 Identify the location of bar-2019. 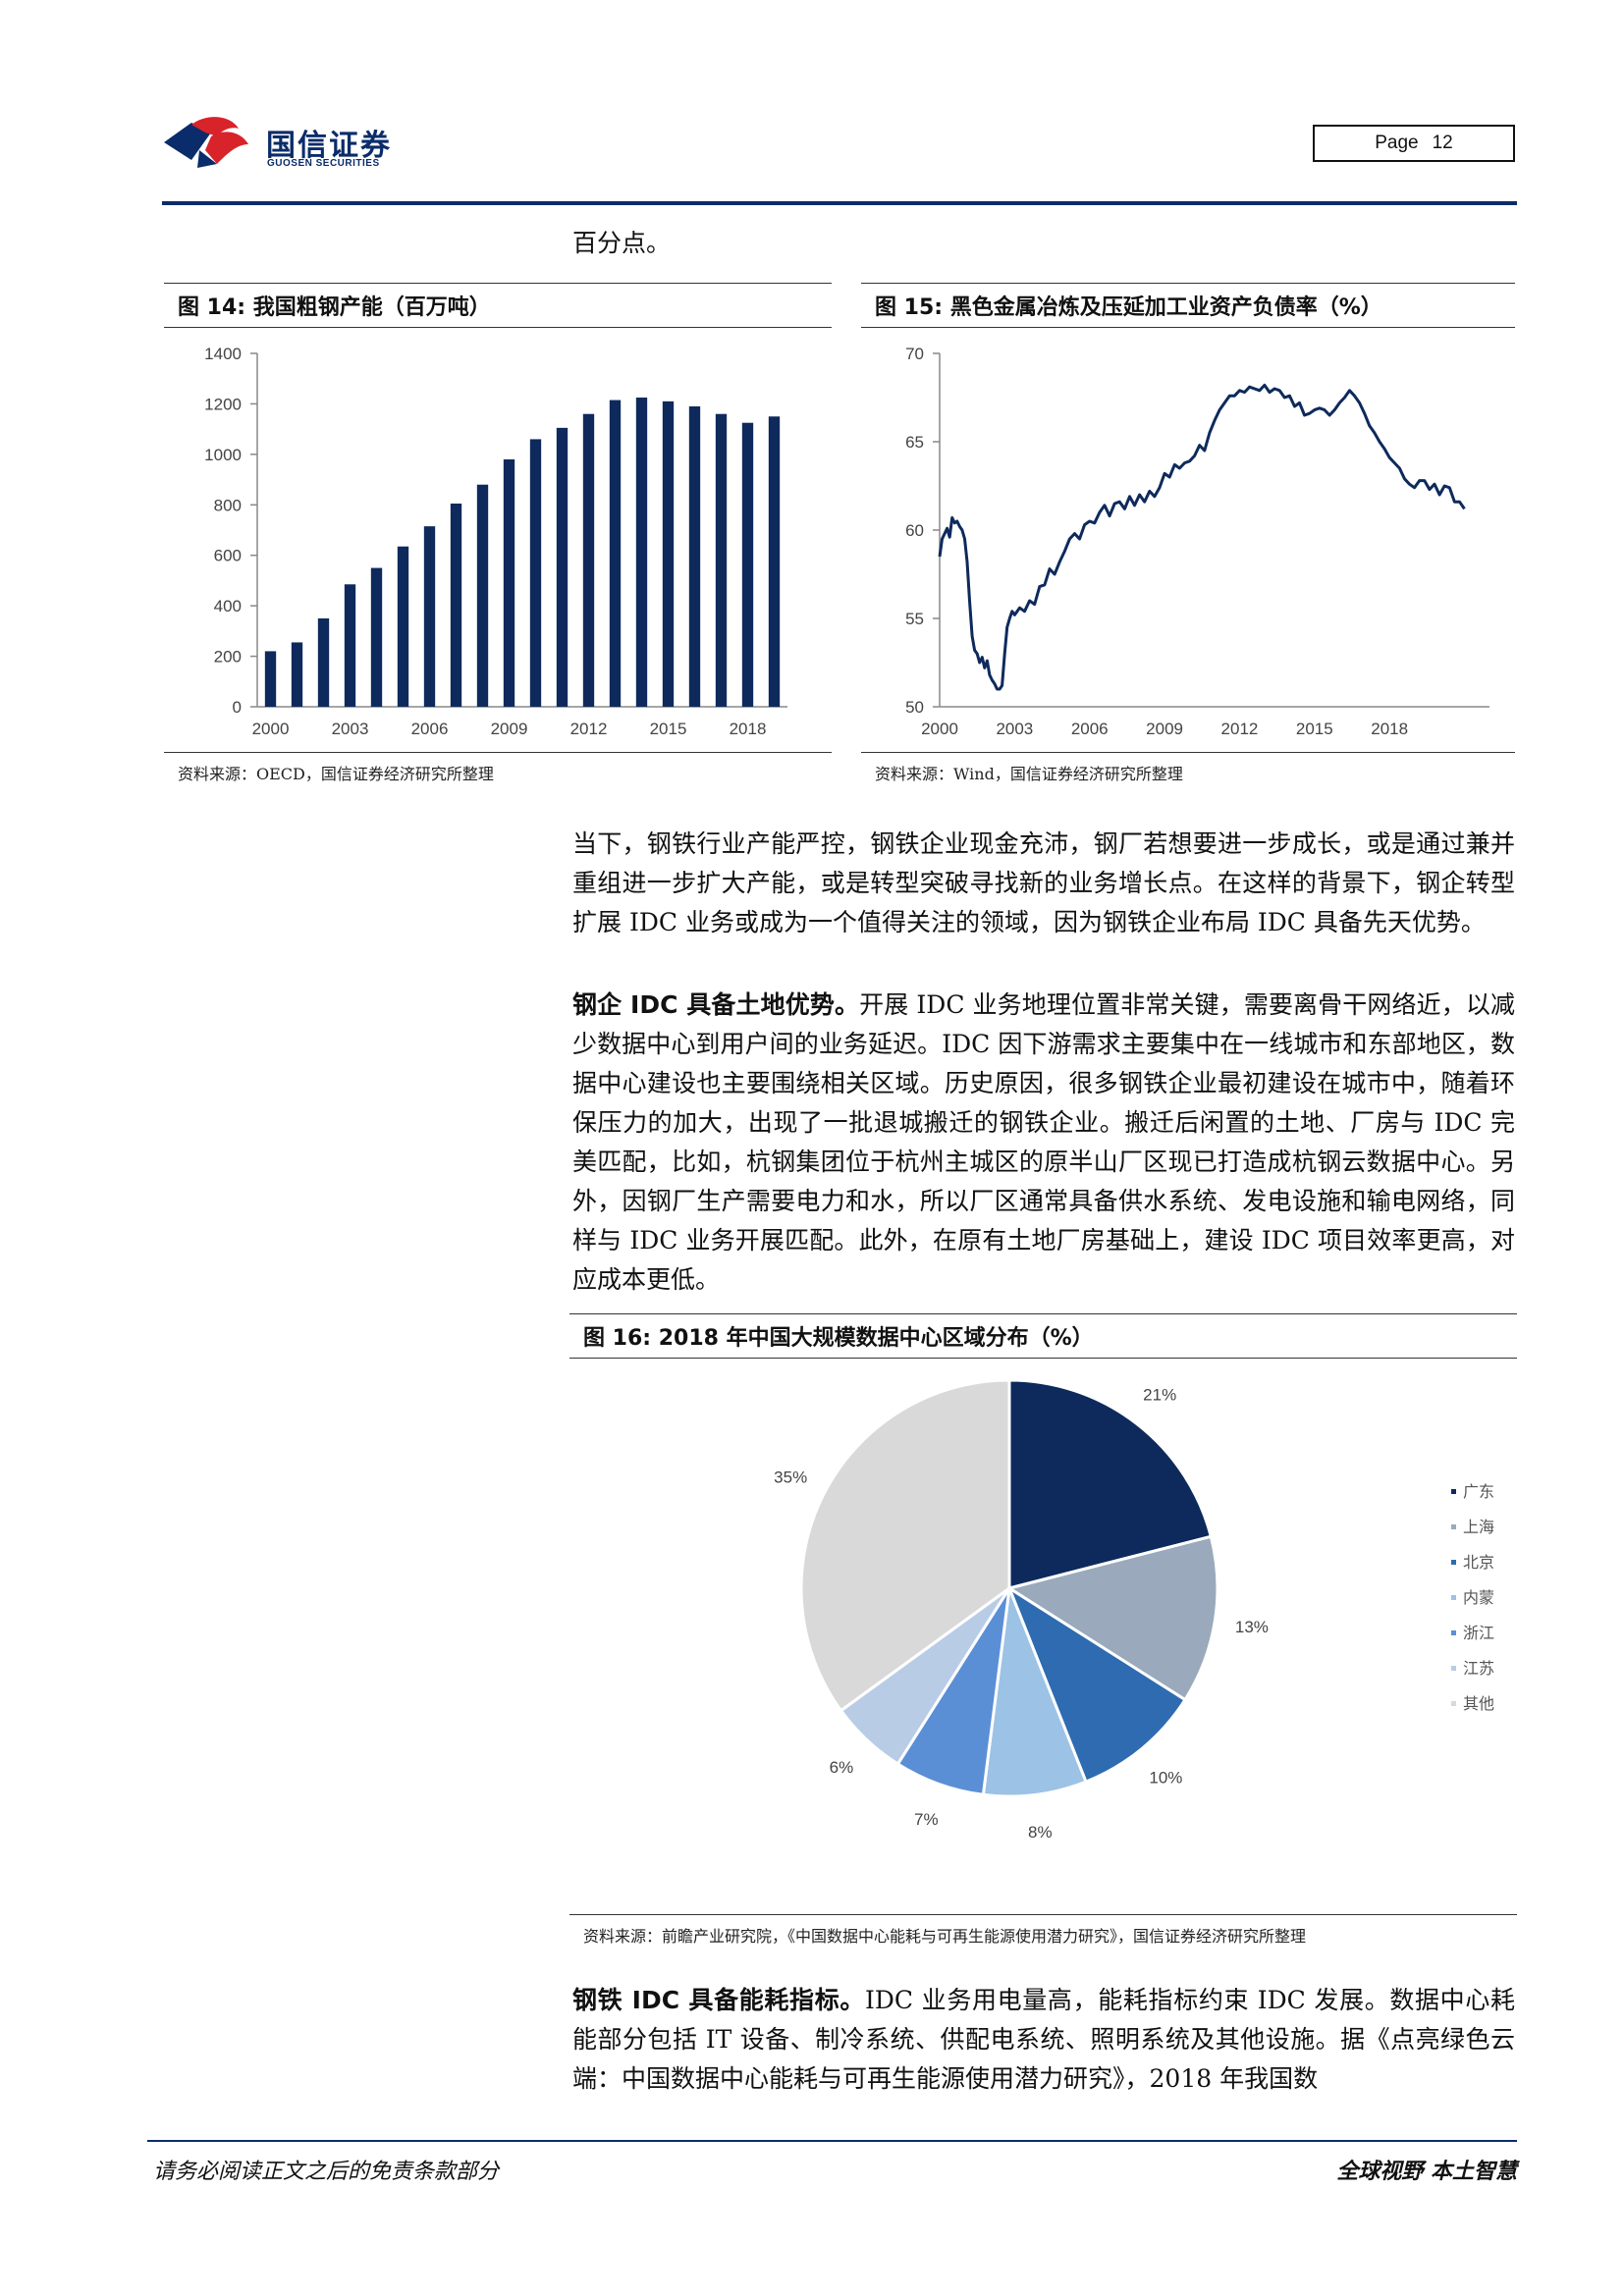
(774, 561).